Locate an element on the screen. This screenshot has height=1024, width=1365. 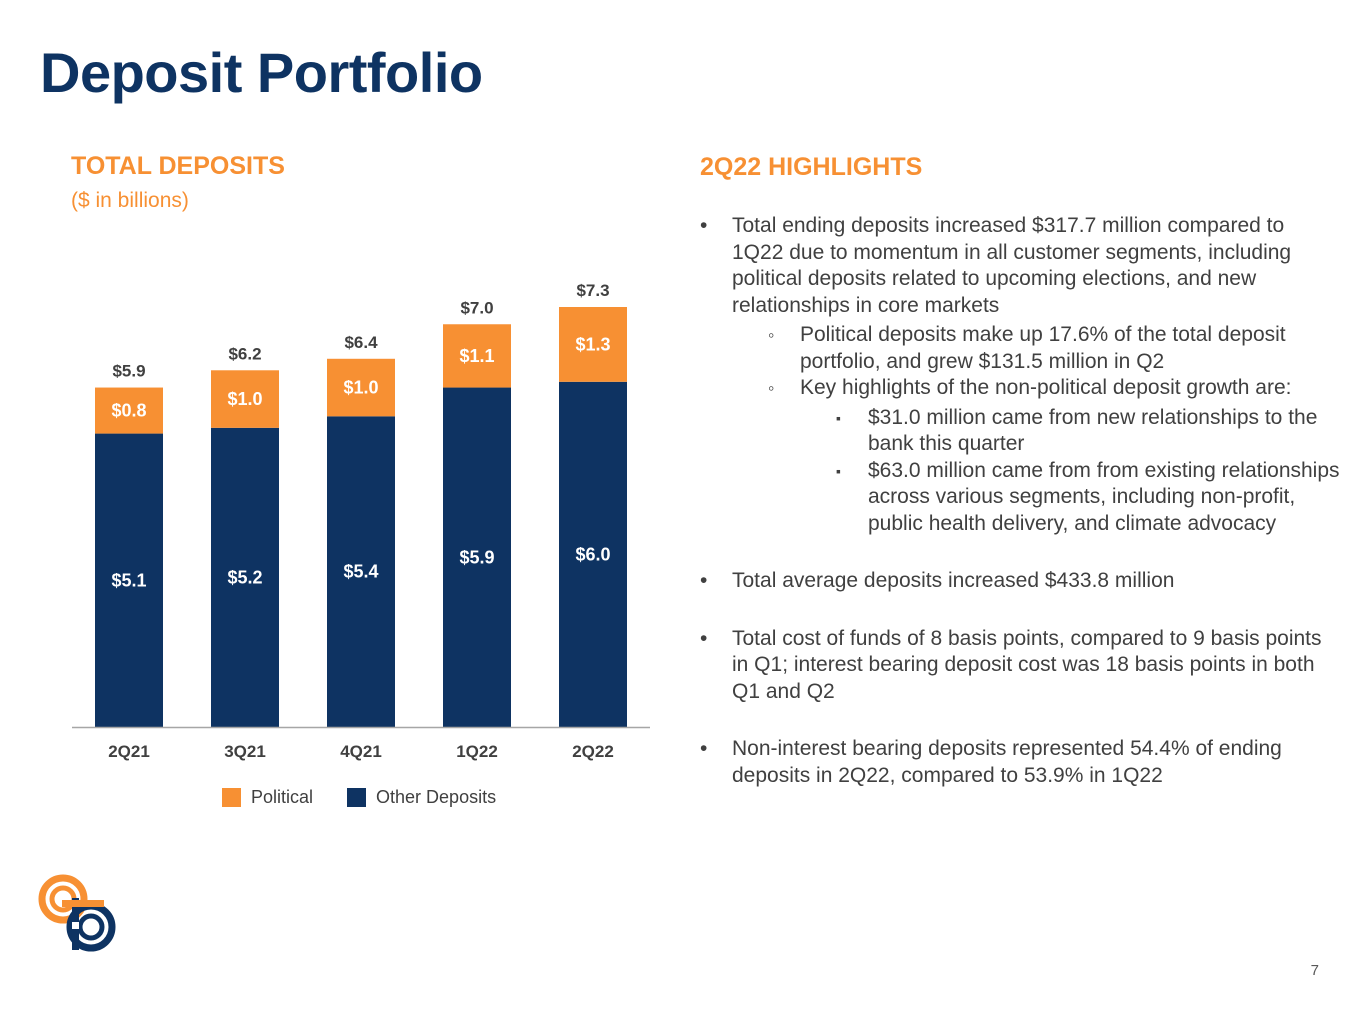
legend-swatch-other-deposits is located at coordinates (357, 797).